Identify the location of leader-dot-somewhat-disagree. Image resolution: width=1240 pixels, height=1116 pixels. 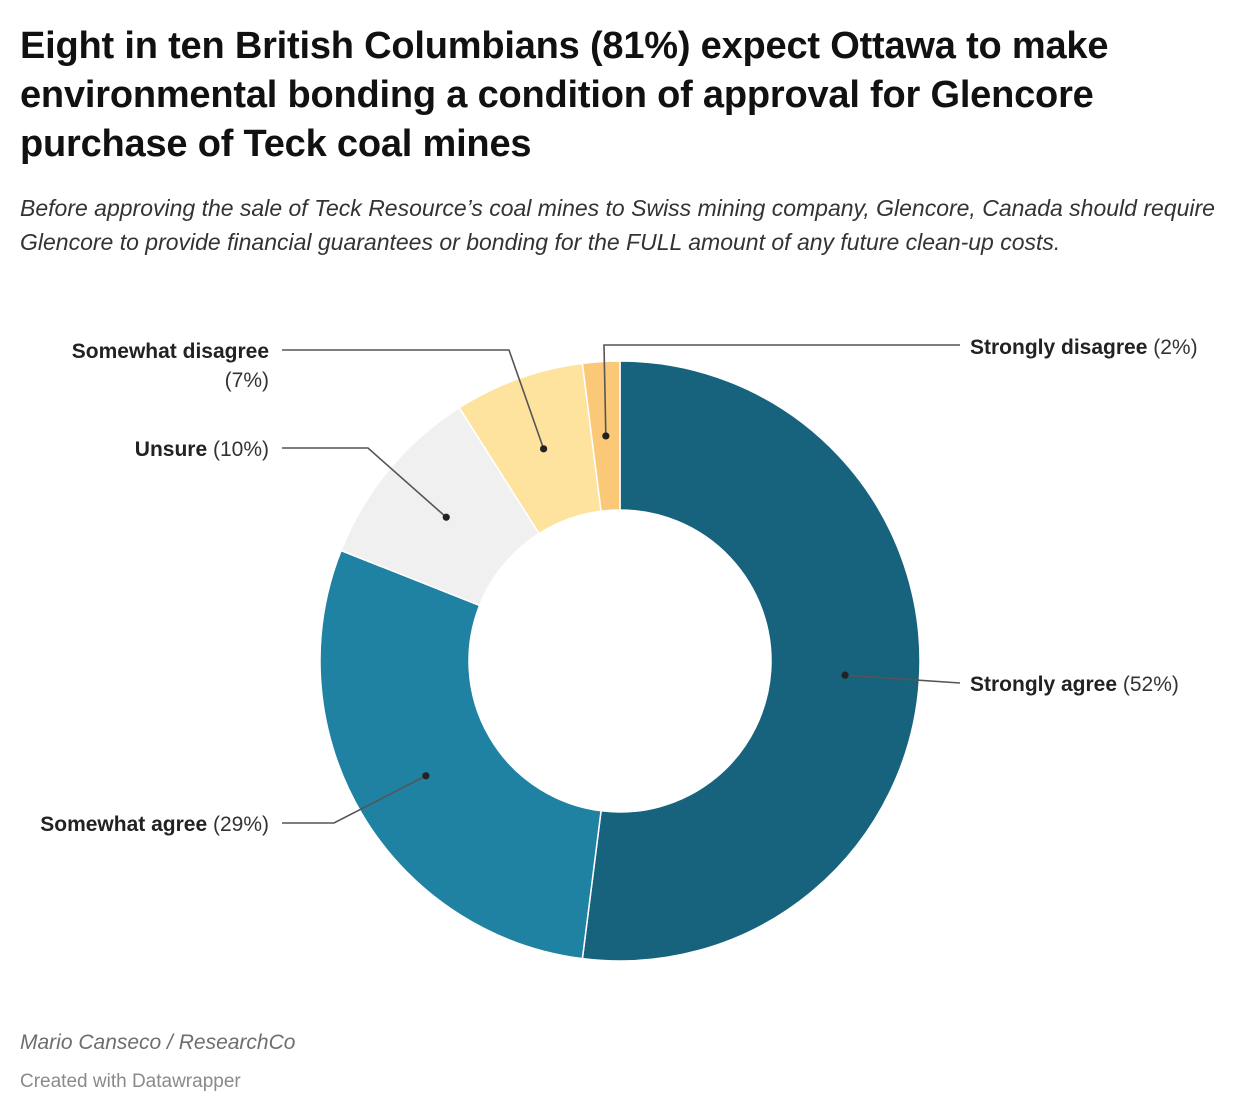
(544, 449).